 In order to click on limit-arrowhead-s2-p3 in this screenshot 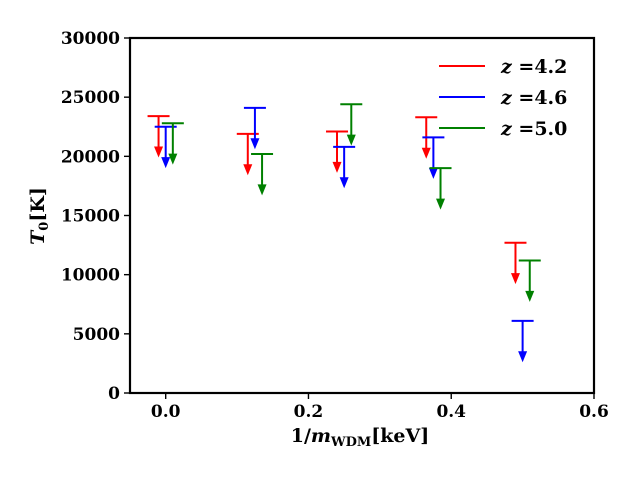, I will do `click(441, 204)`.